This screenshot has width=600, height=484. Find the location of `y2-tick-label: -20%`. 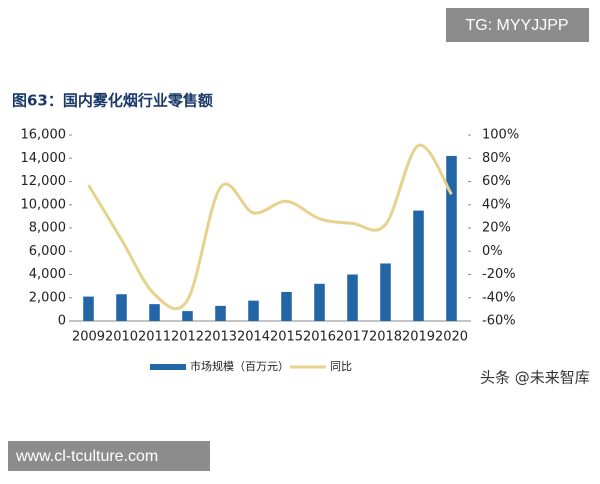

y2-tick-label: -20% is located at coordinates (499, 274).